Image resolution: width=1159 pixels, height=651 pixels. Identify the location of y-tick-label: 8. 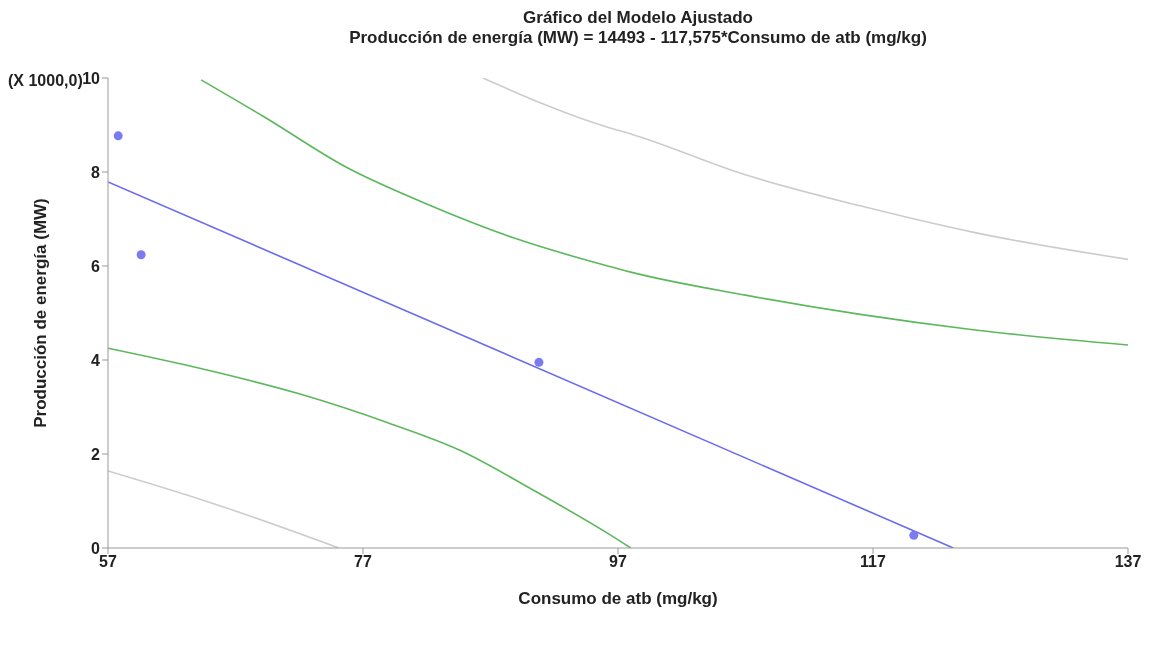
(96, 172).